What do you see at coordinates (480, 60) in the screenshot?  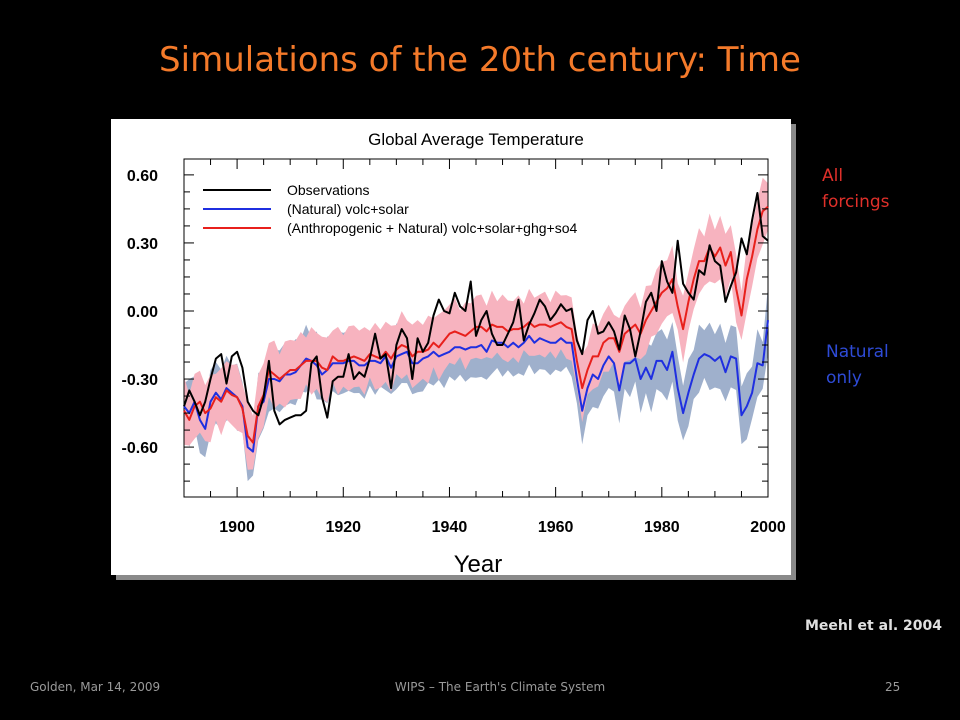 I see `slide-title: Simulations of the 20th century: Time` at bounding box center [480, 60].